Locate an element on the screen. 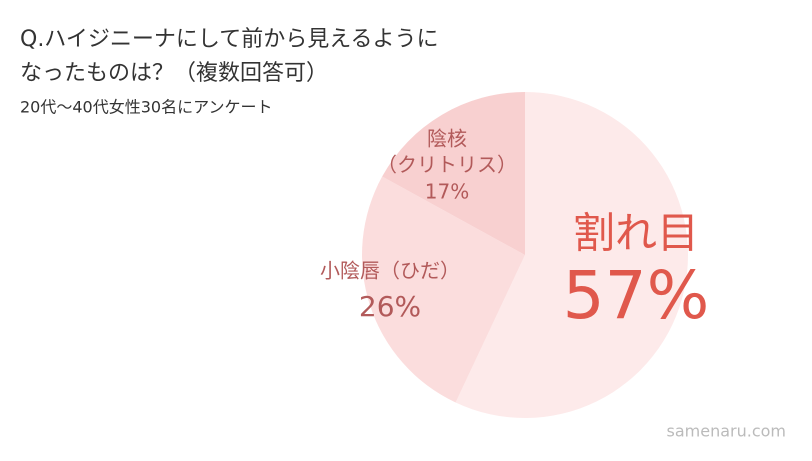  value-label: 17% is located at coordinates (447, 192).